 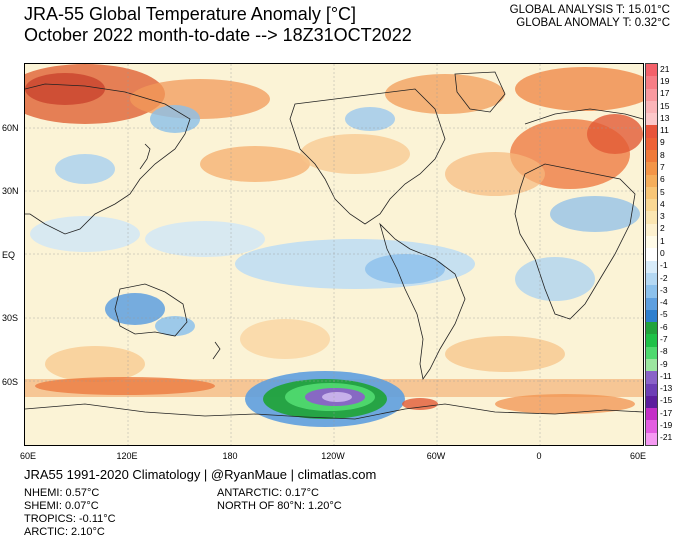 I want to click on lat-label-30n: 30N, so click(x=10, y=191).